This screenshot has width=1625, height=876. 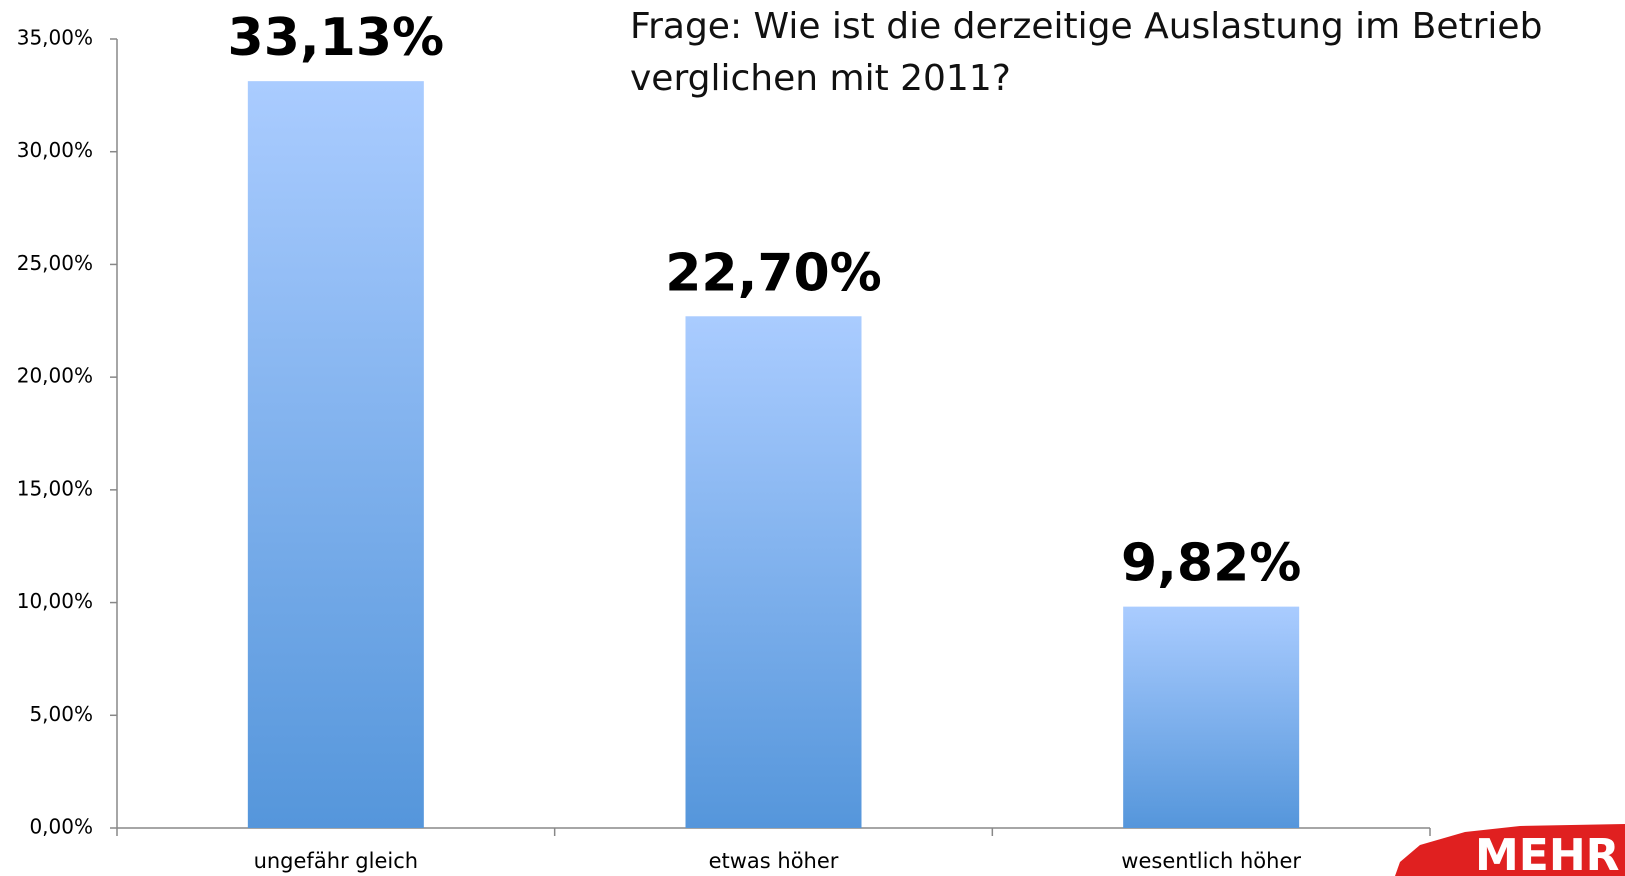 I want to click on logo: MEHR, so click(x=1510, y=850).